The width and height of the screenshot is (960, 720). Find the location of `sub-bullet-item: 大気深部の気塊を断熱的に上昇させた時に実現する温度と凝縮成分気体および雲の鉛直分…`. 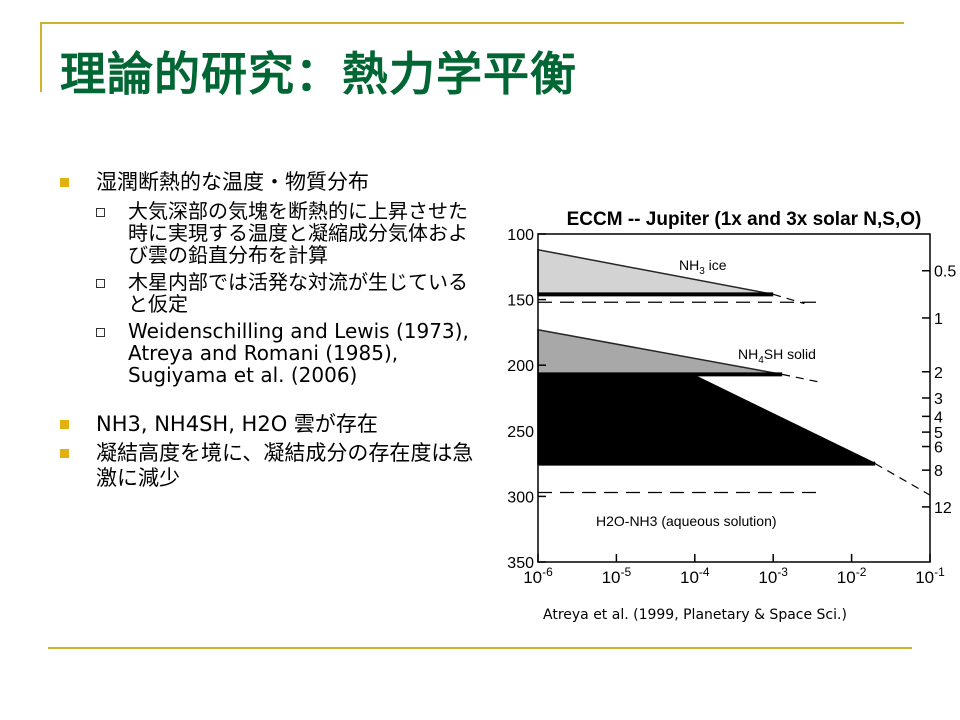

sub-bullet-item: 大気深部の気塊を断熱的に上昇させた時に実現する温度と凝縮成分気体および雲の鉛直分… is located at coordinates (268, 233).